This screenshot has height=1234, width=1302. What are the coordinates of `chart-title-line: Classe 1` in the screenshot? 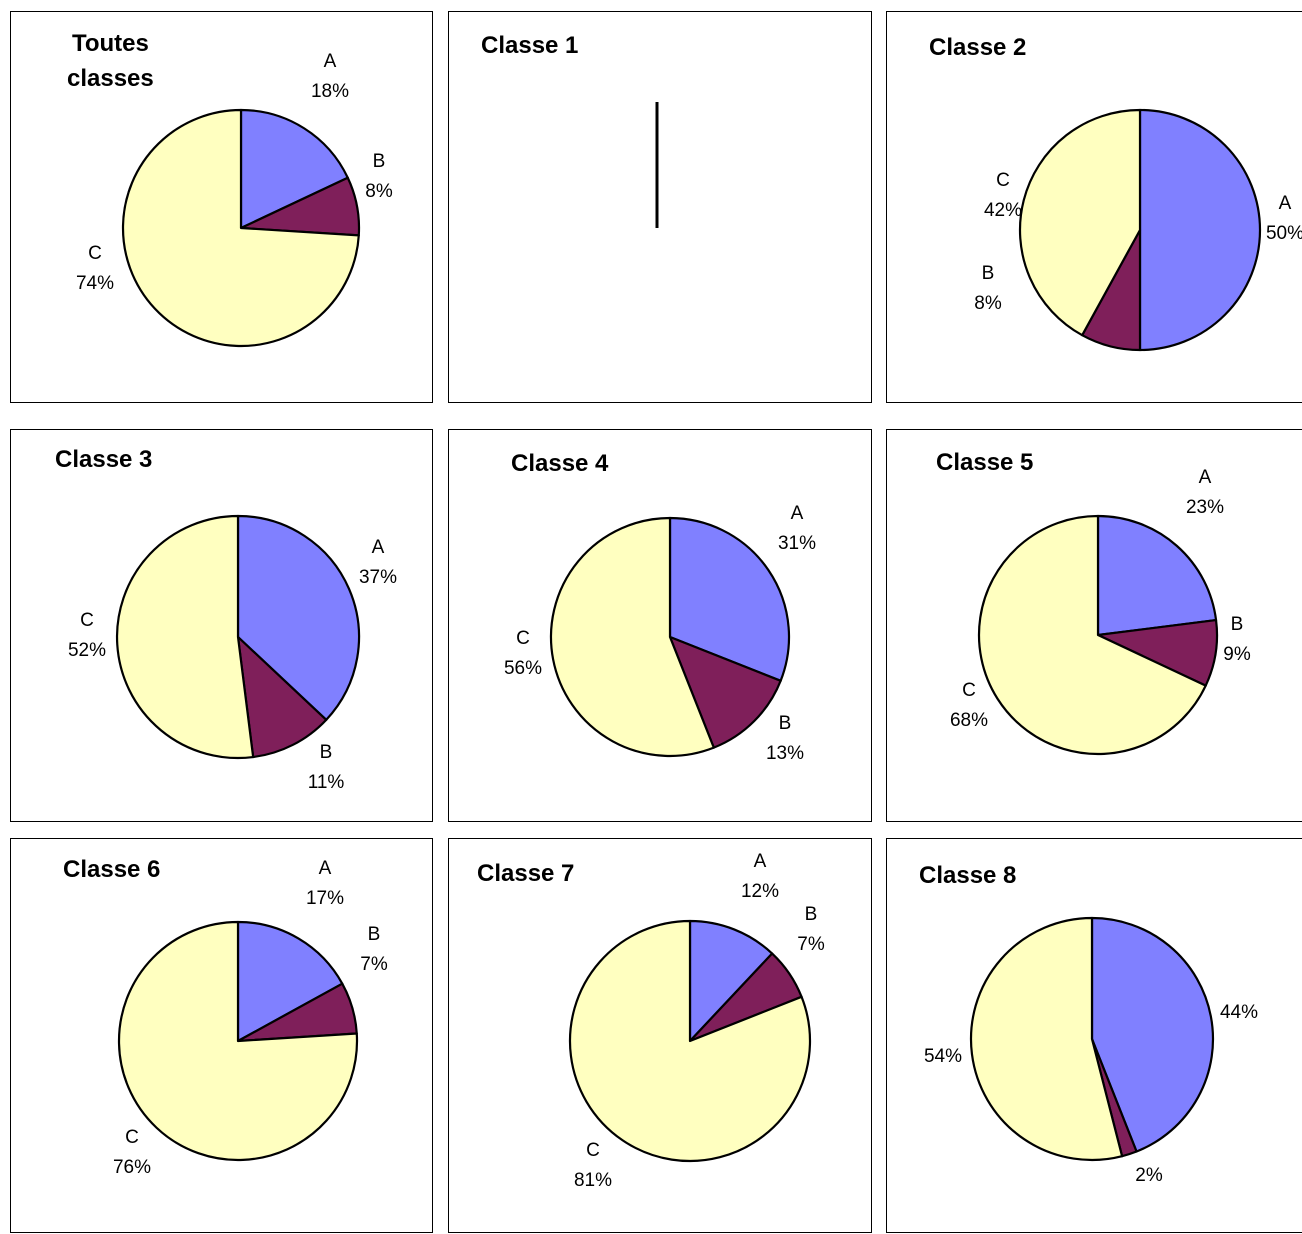 It's located at (530, 45).